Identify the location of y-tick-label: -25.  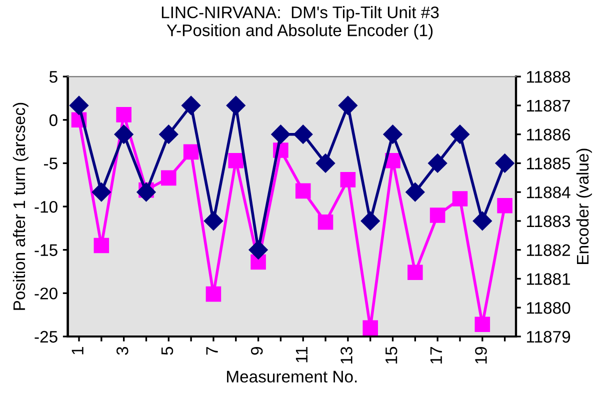
(46, 336).